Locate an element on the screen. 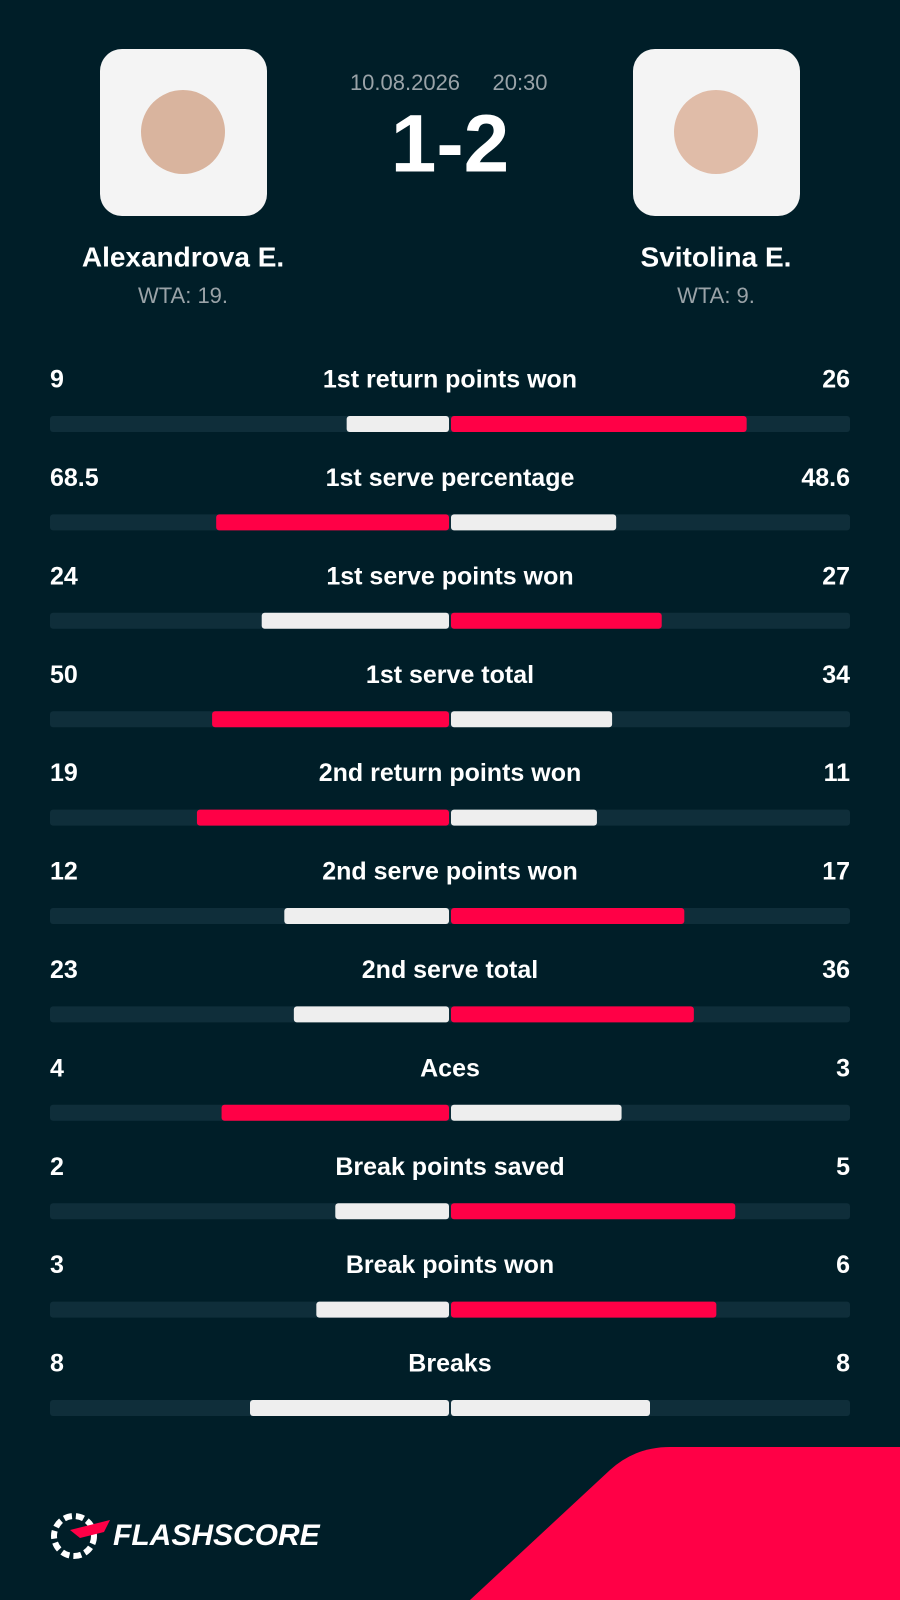 The width and height of the screenshot is (900, 1600). stat-label: 1st return points won is located at coordinates (450, 380).